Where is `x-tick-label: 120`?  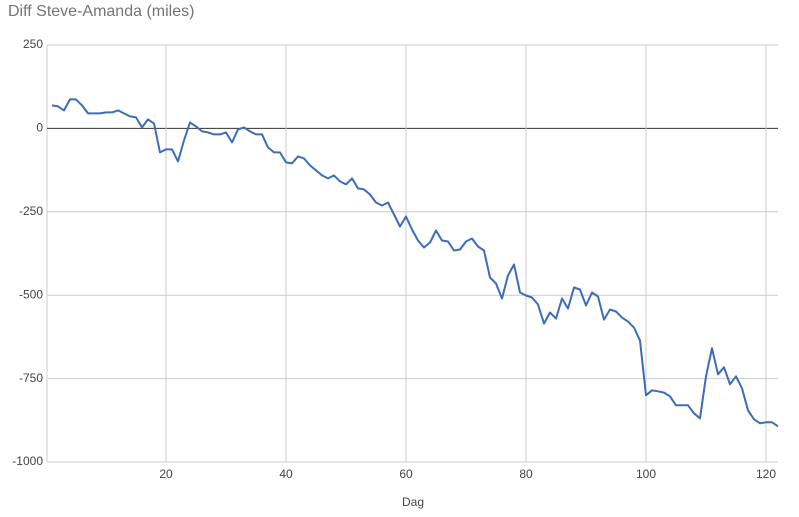
x-tick-label: 120 is located at coordinates (766, 474).